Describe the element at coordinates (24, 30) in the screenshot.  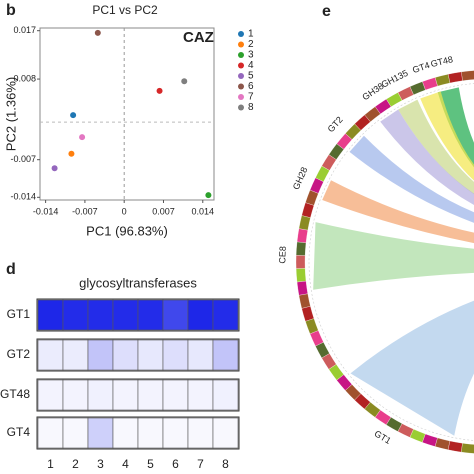
I see `y-tick-label: 0.017` at that location.